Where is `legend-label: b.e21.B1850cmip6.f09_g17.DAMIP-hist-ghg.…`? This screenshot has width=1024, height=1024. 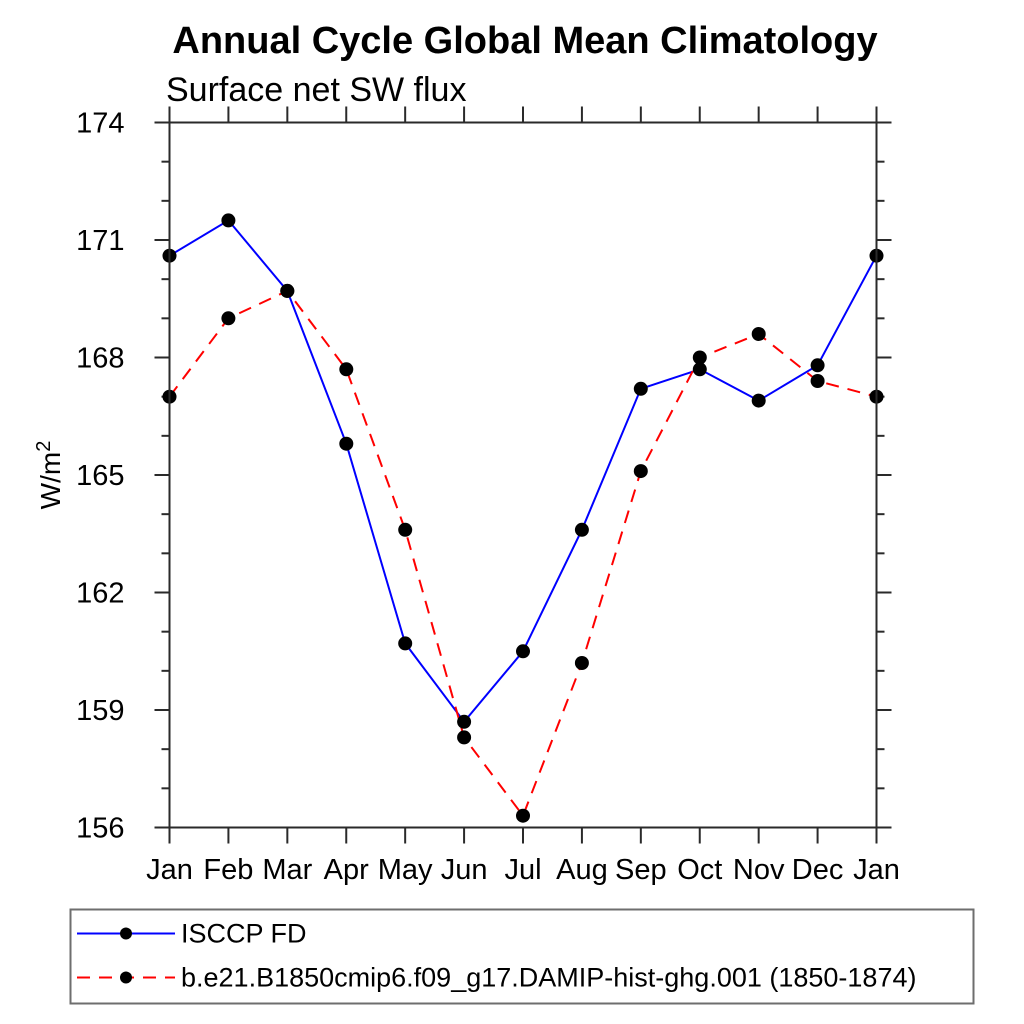 legend-label: b.e21.B1850cmip6.f09_g17.DAMIP-hist-ghg.… is located at coordinates (548, 978).